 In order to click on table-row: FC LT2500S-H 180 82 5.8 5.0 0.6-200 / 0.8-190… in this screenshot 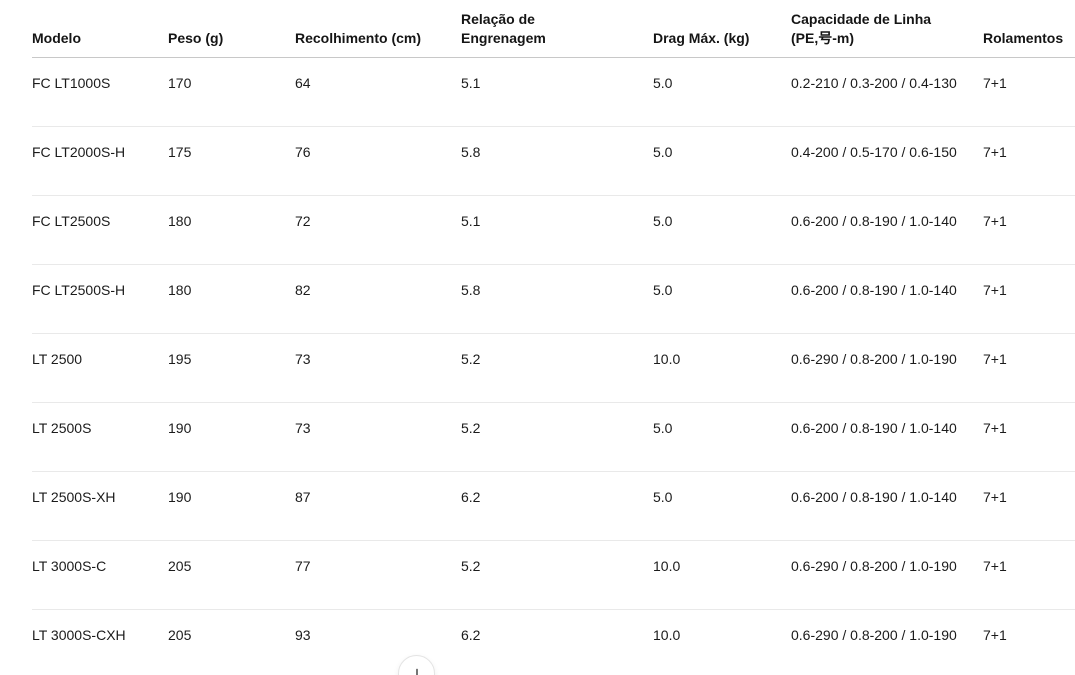, I will do `click(553, 299)`.